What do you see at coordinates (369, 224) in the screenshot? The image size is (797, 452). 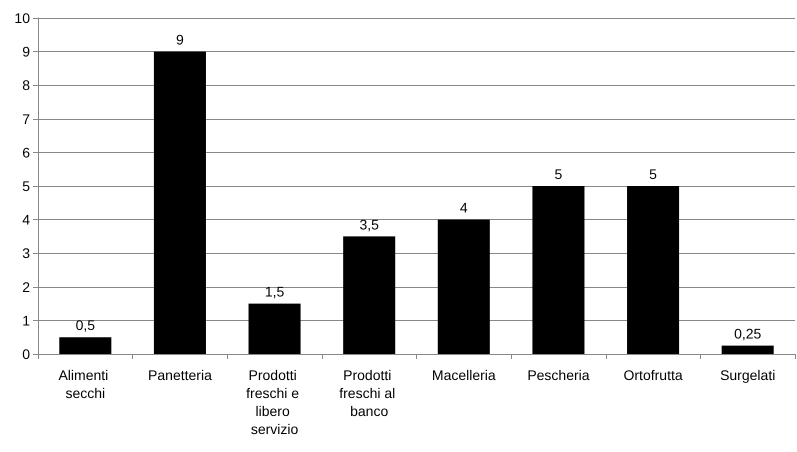 I see `data-label: 3,5` at bounding box center [369, 224].